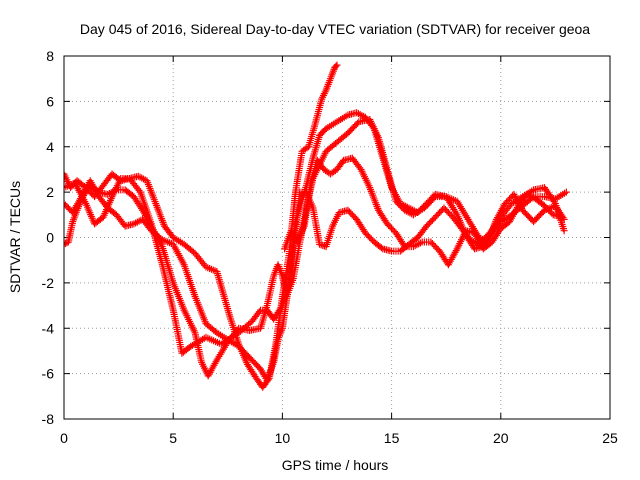 This screenshot has height=480, width=640. I want to click on y-tick-label: -2, so click(48, 283).